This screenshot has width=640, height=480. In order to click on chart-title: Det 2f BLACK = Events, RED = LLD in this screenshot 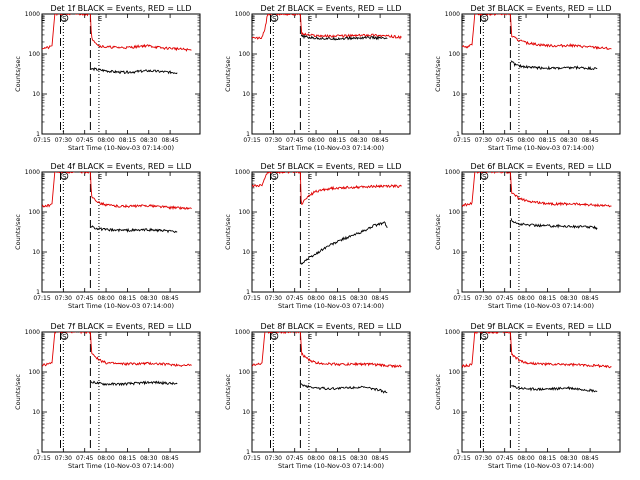, I will do `click(330, 8)`.